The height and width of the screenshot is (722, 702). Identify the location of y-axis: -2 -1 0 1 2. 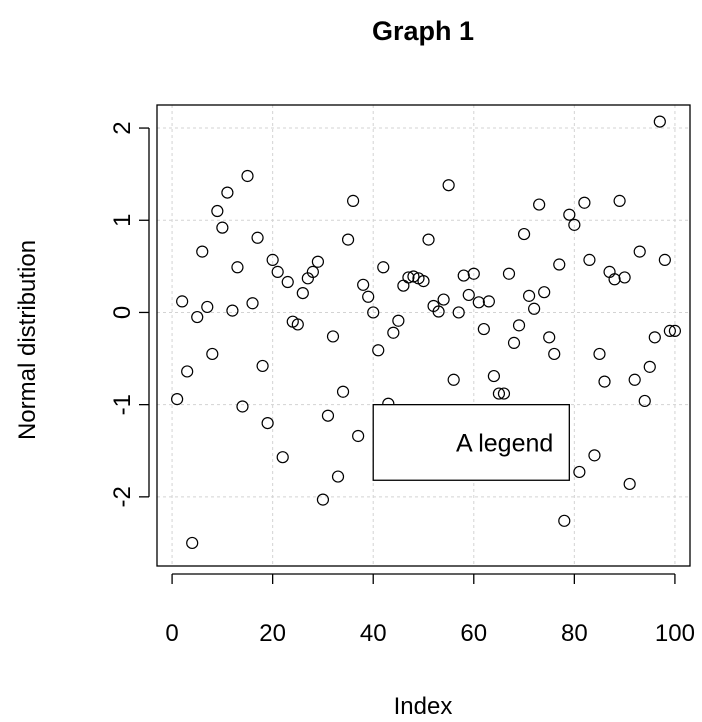
(129, 314).